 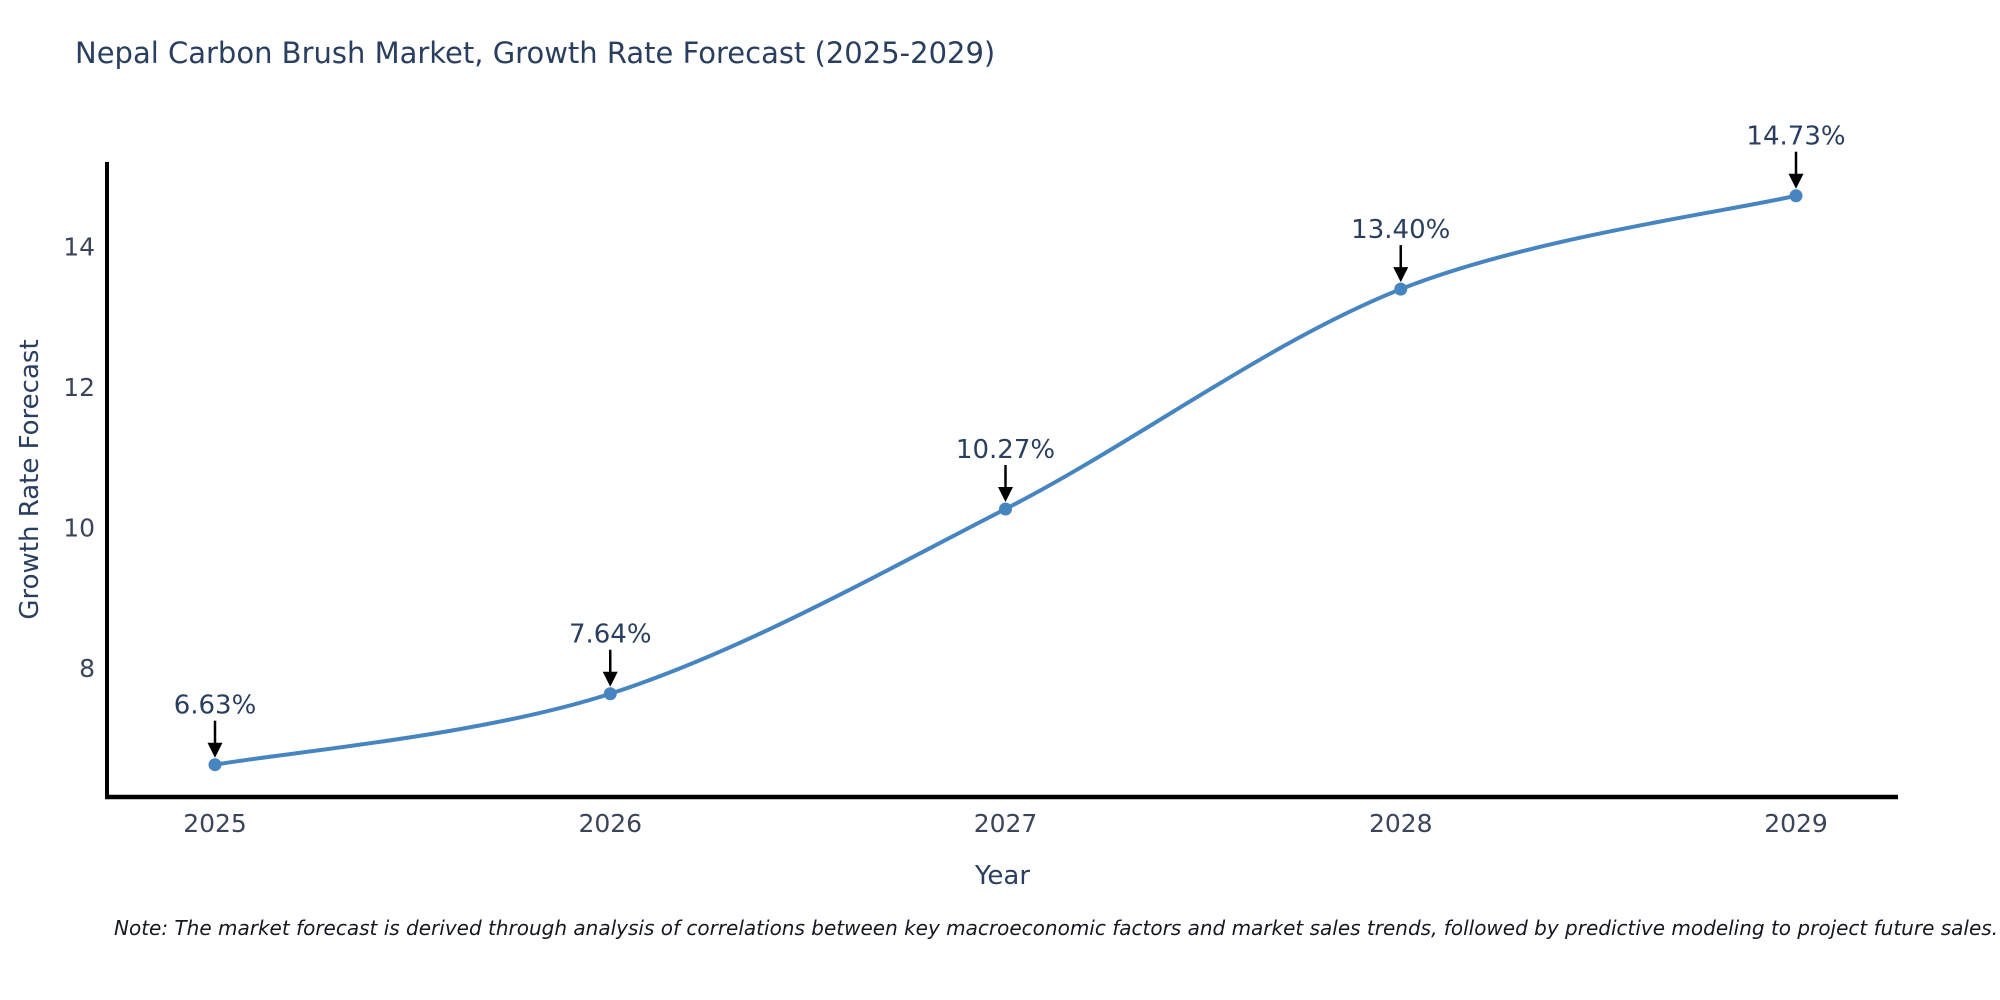 I want to click on annotation-label: 10.27%, so click(x=1005, y=450).